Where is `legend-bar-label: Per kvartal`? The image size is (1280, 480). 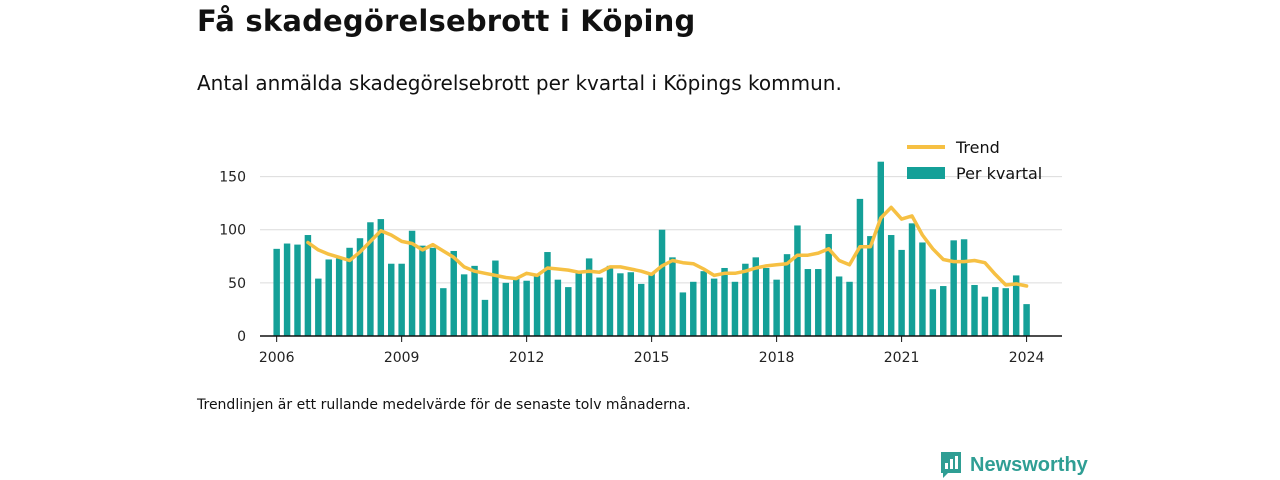 legend-bar-label: Per kvartal is located at coordinates (999, 173).